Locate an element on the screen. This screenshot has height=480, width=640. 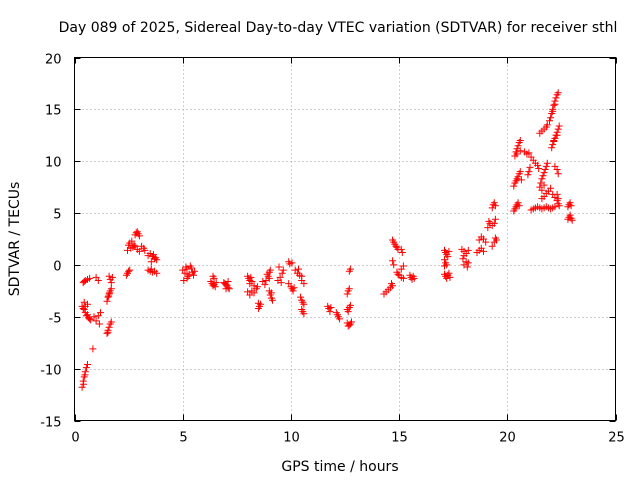
y-tick-label: -5 is located at coordinates (55, 319).